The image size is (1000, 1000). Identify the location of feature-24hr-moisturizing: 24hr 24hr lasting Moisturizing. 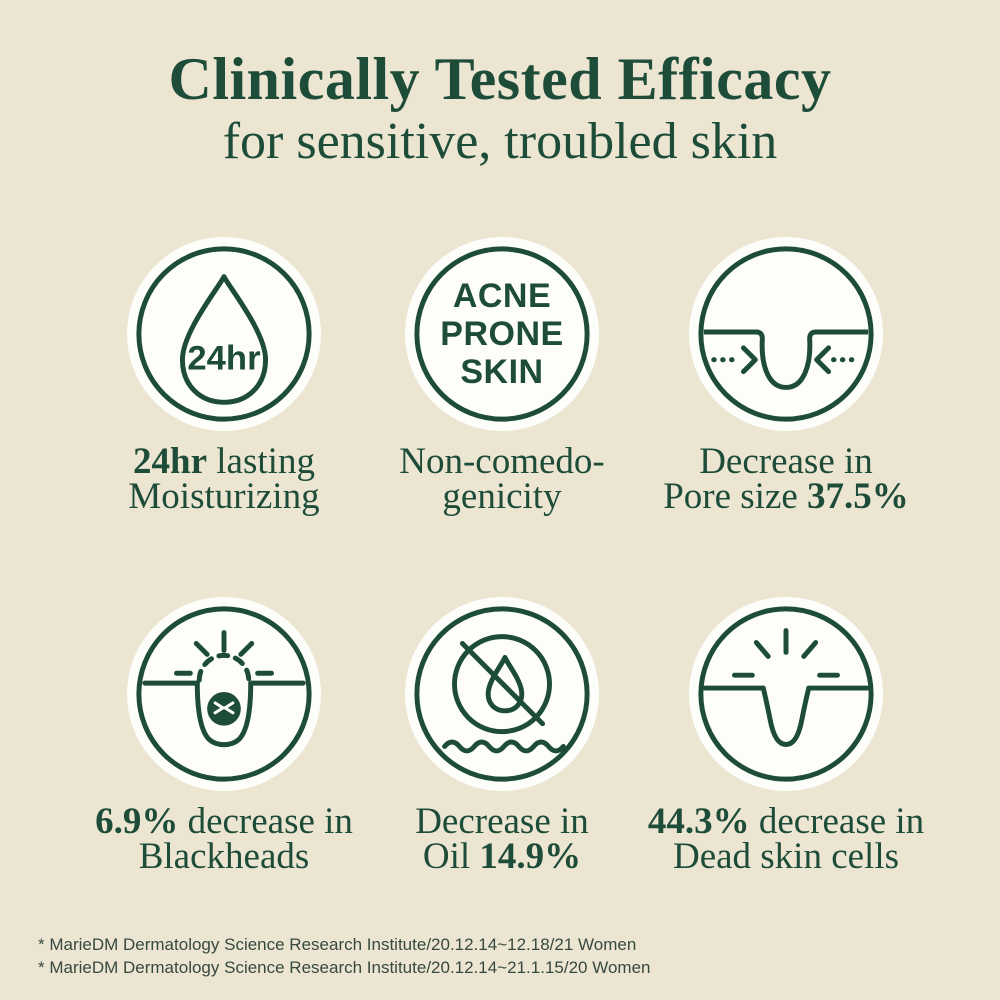
(224, 377).